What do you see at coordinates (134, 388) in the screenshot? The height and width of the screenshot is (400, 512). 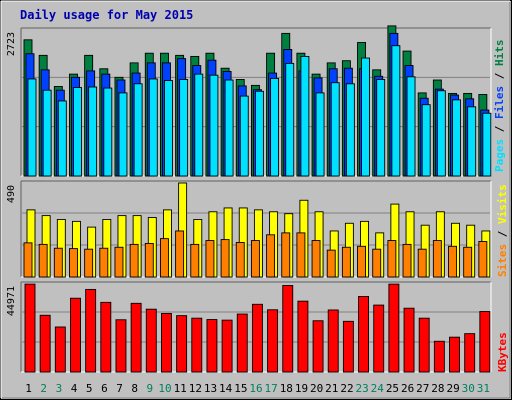 I see `x-tick-label: 8` at bounding box center [134, 388].